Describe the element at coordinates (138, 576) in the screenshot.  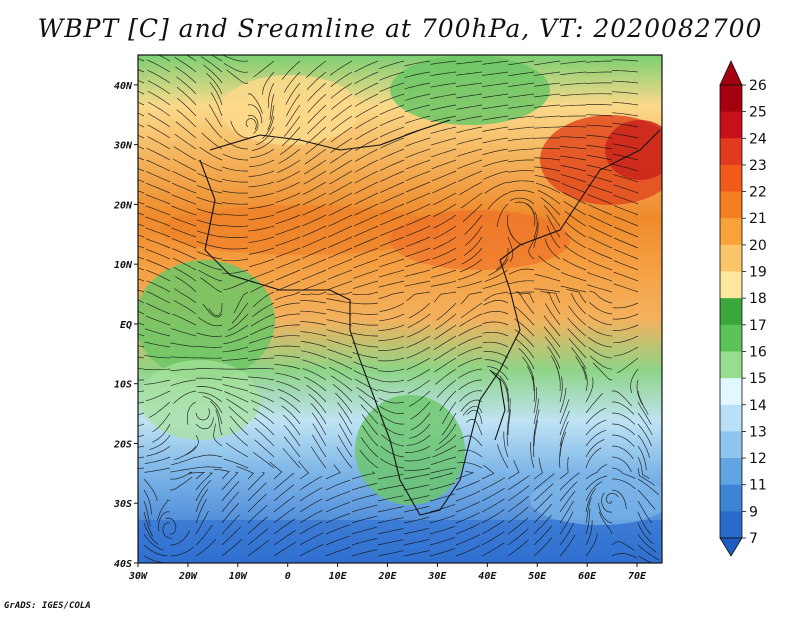
I see `x-tick-label: 30W` at that location.